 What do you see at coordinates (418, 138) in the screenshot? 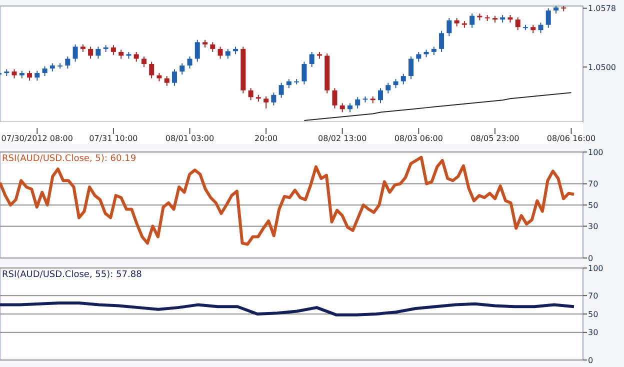
I see `x-tick-label: 08/03 06:00` at bounding box center [418, 138].